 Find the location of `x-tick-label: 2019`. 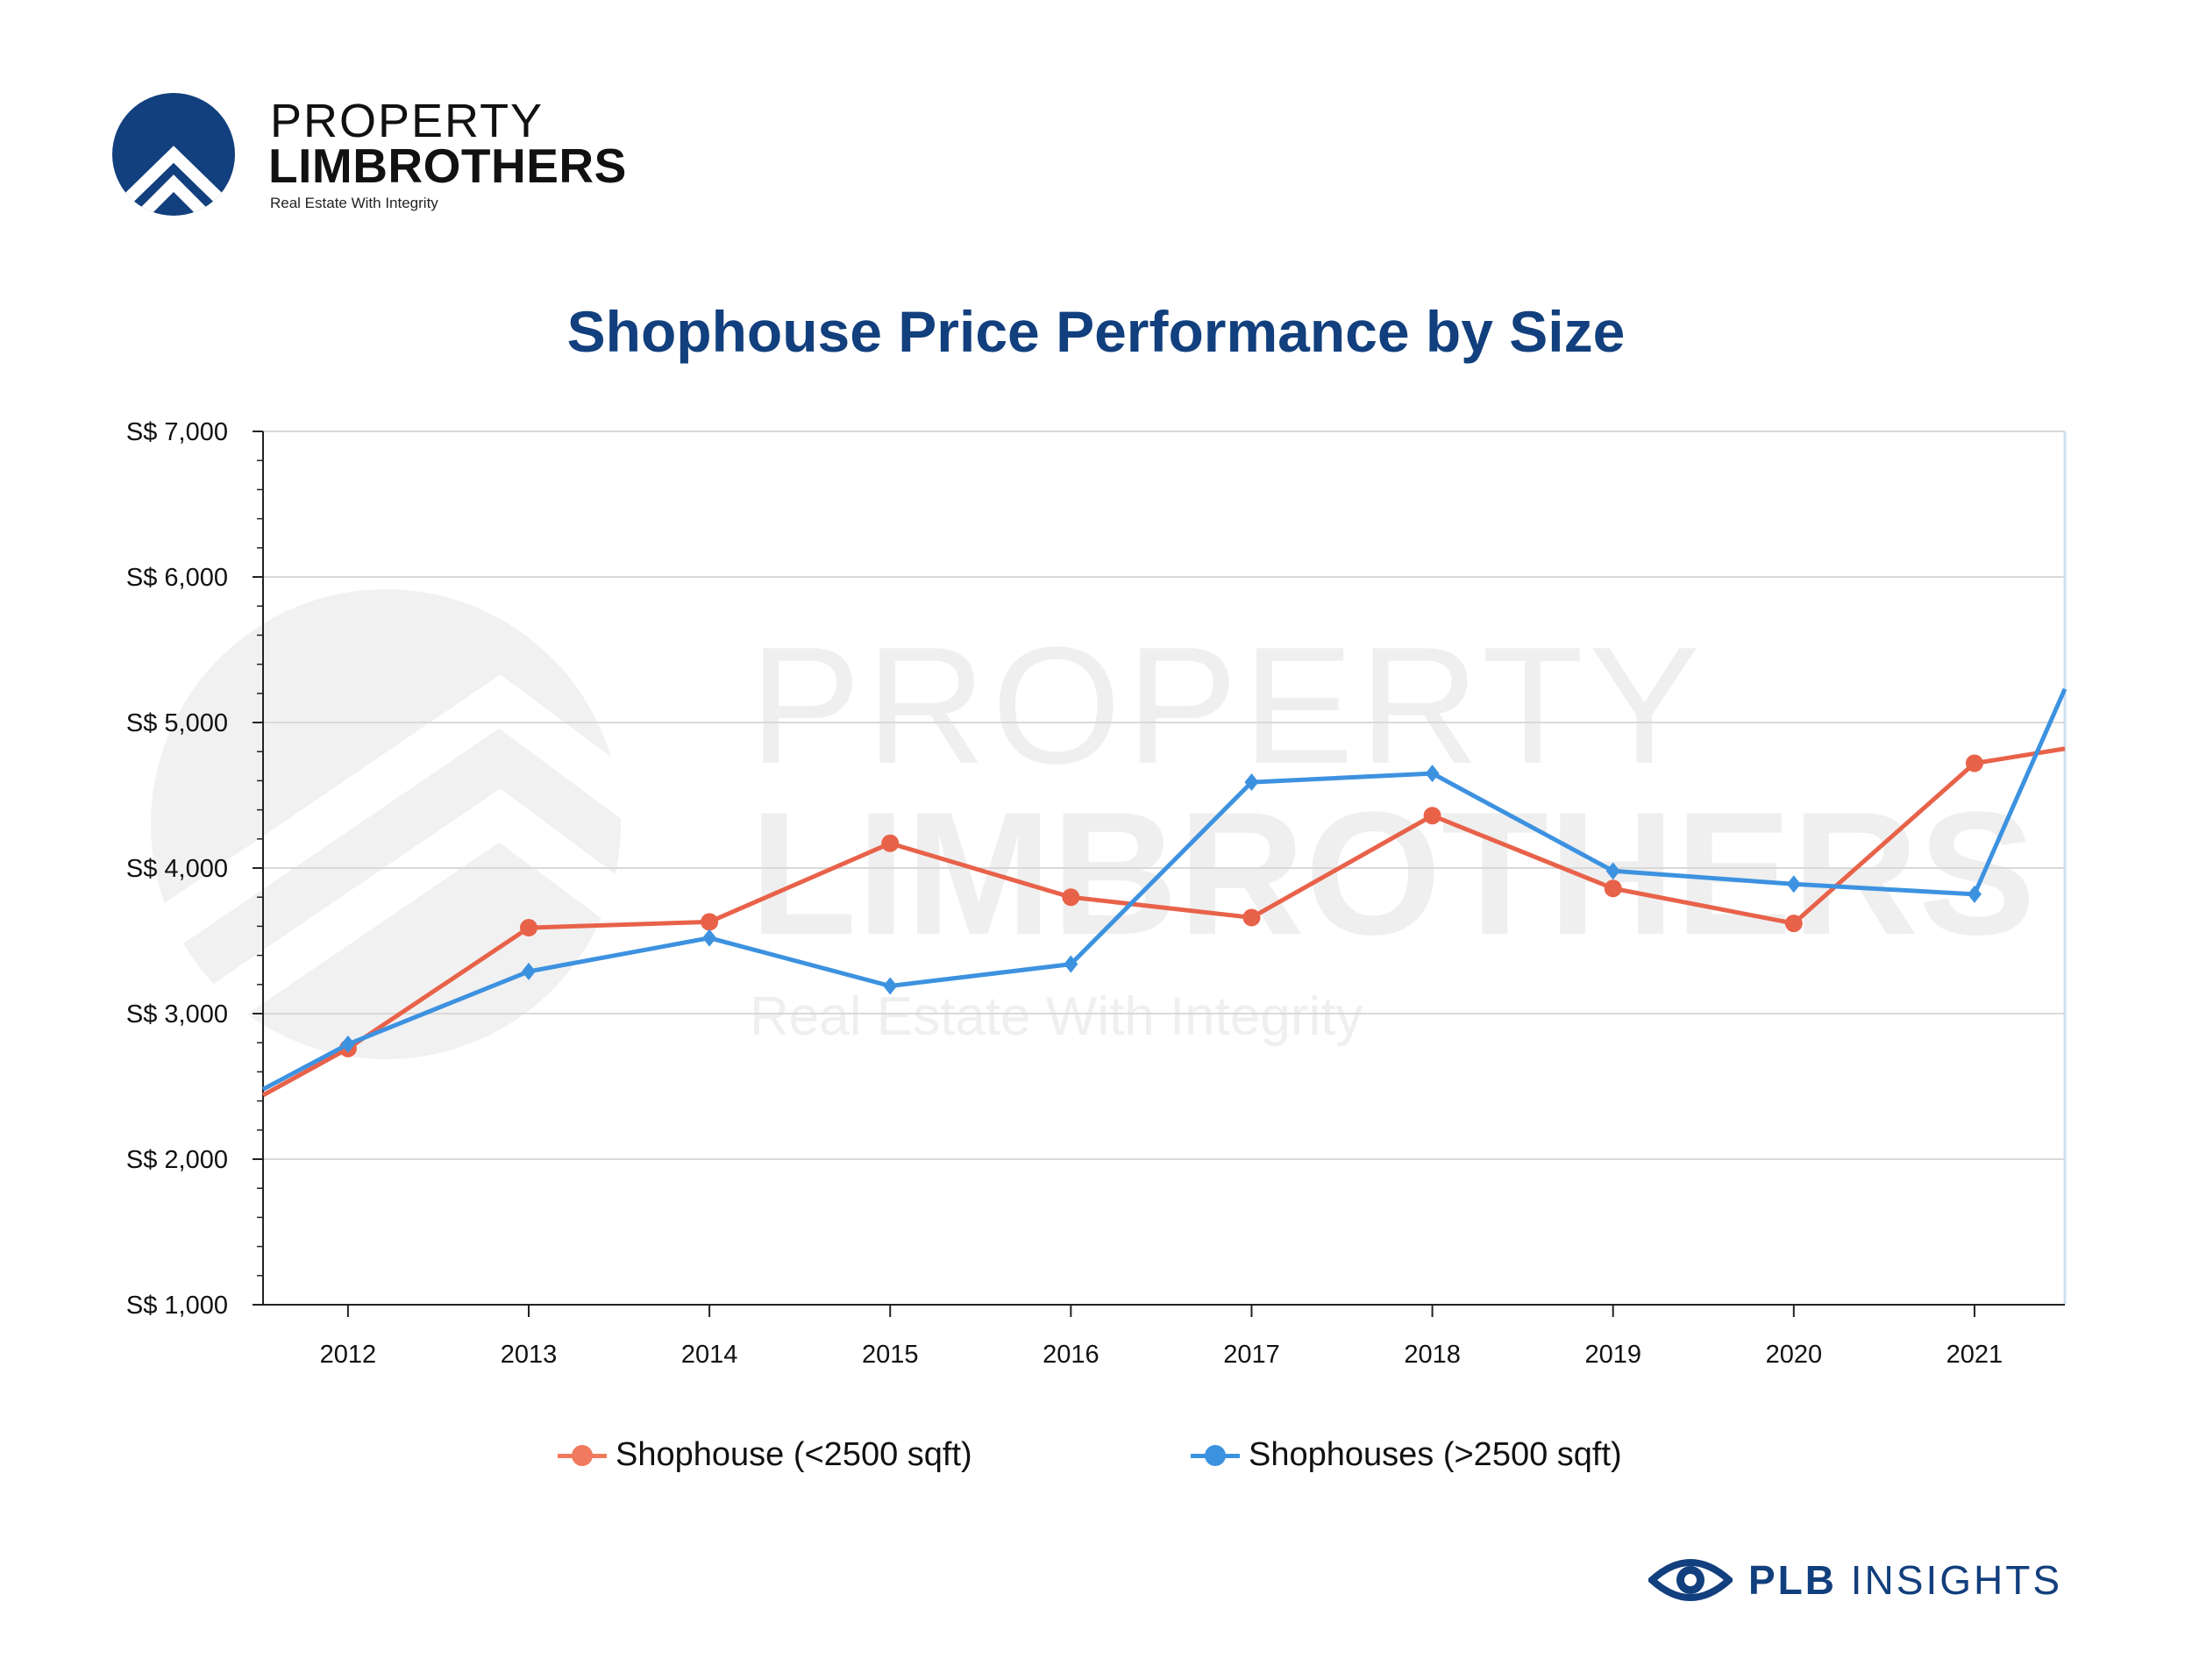

x-tick-label: 2019 is located at coordinates (1612, 1355).